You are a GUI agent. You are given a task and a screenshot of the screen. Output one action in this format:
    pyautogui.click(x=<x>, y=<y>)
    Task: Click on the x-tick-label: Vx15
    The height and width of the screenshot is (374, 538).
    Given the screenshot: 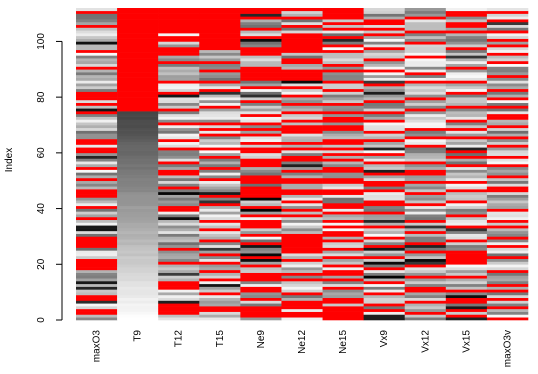 What is the action you would take?
    pyautogui.click(x=466, y=341)
    